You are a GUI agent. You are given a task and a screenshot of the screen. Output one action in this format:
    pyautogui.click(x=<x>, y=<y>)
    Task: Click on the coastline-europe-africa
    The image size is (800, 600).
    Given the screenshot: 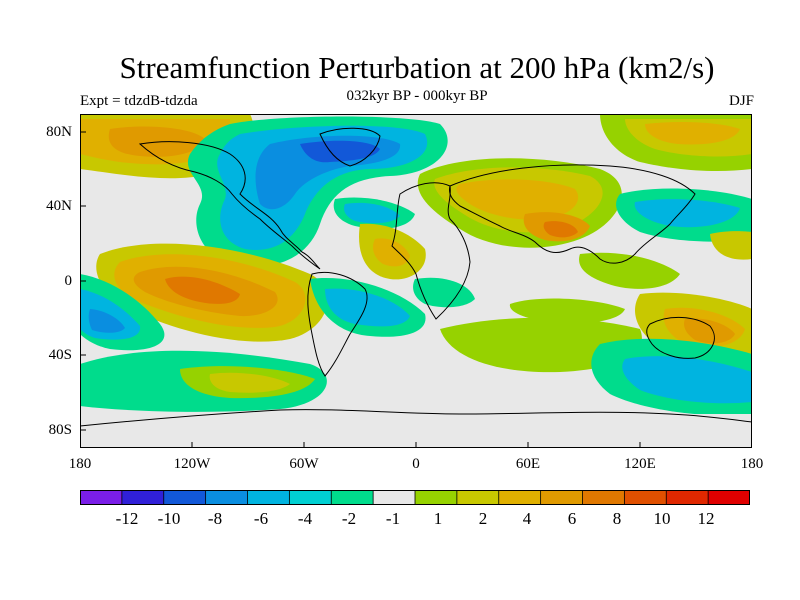 What is the action you would take?
    pyautogui.click(x=431, y=251)
    